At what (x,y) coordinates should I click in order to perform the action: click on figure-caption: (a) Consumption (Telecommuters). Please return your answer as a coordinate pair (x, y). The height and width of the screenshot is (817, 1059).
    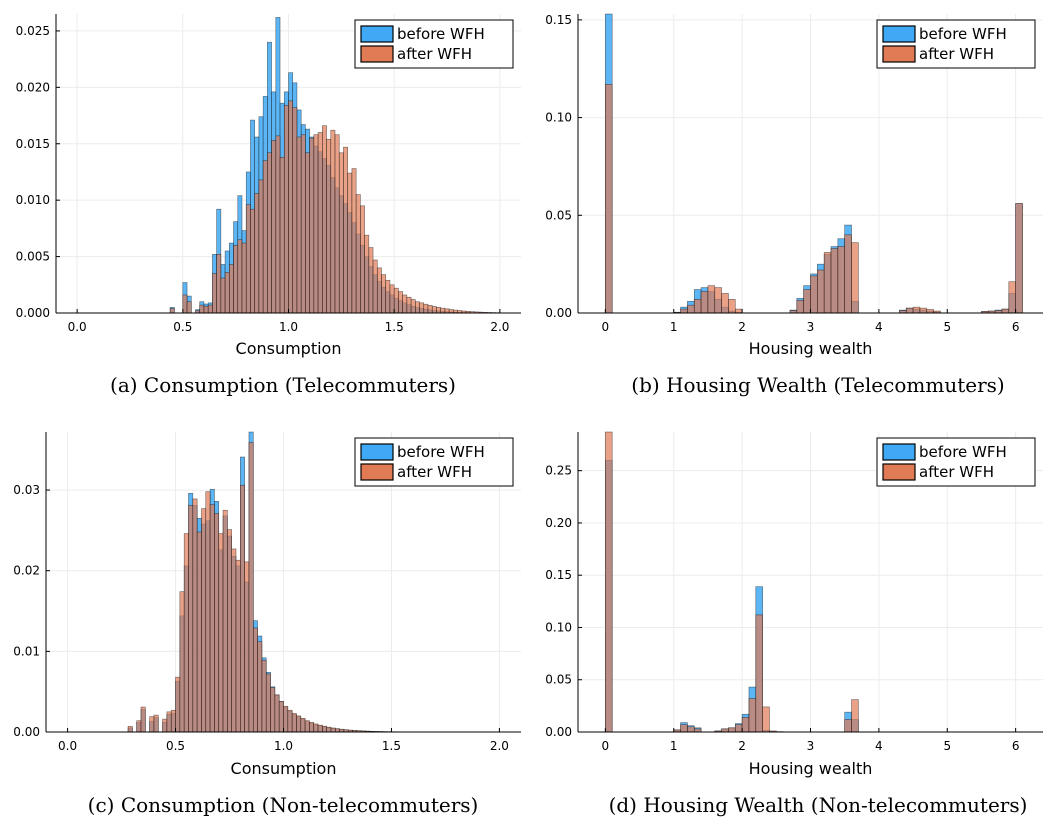
    Looking at the image, I should click on (283, 385).